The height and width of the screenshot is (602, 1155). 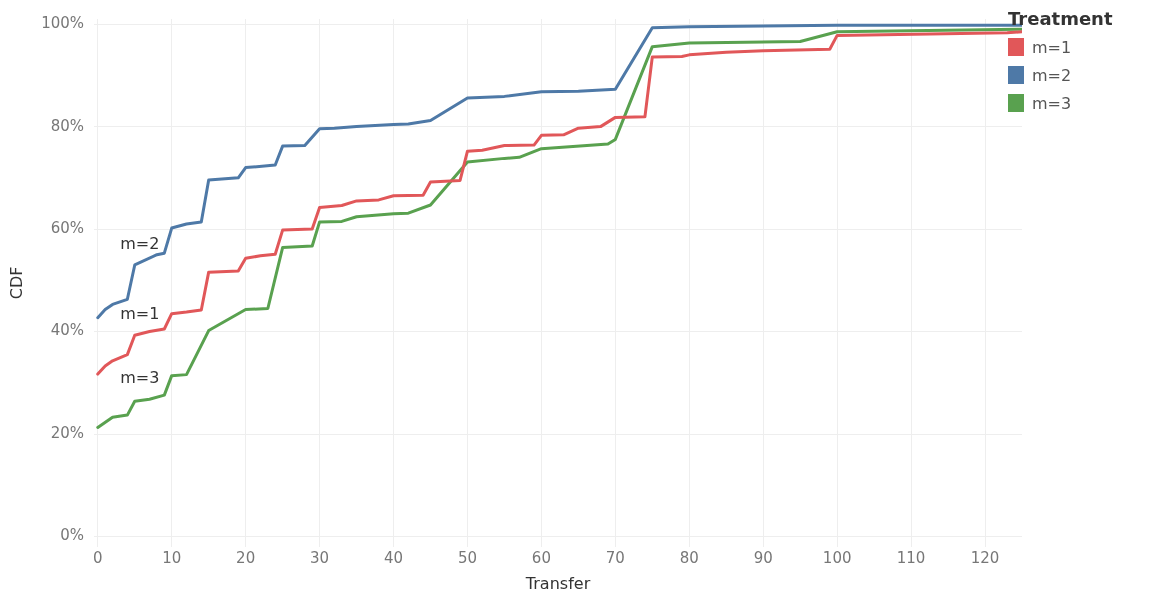 I want to click on y-tick-label: 100%, so click(x=63, y=23).